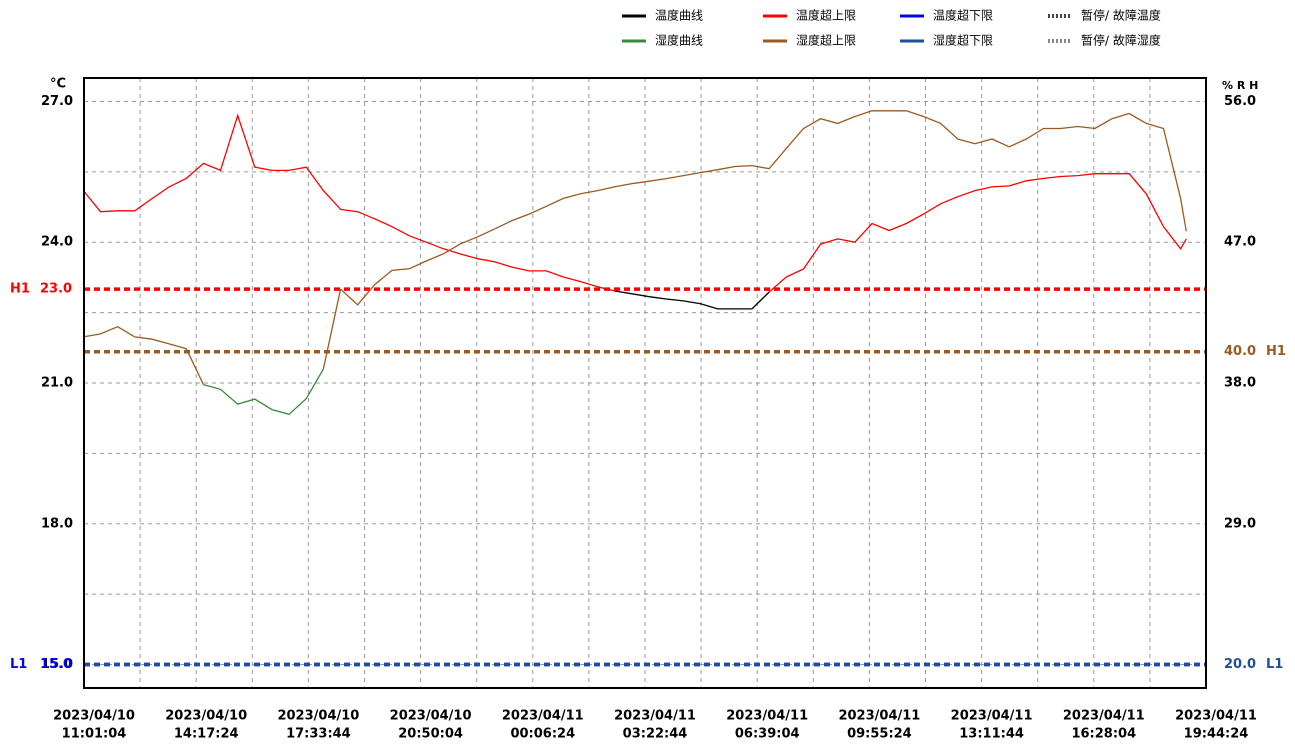 The image size is (1295, 746). Describe the element at coordinates (58, 84) in the screenshot. I see `y-unit: °C` at that location.